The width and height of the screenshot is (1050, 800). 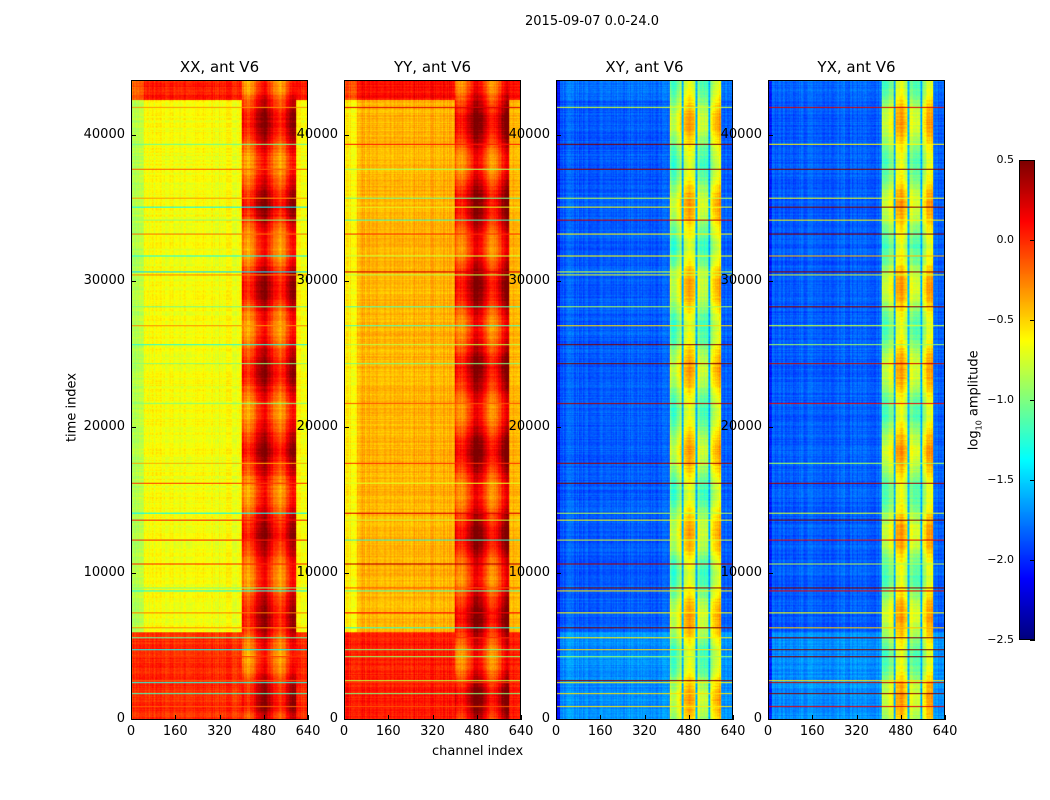 What do you see at coordinates (979, 425) in the screenshot?
I see `colorbar-label-sub: 10` at bounding box center [979, 425].